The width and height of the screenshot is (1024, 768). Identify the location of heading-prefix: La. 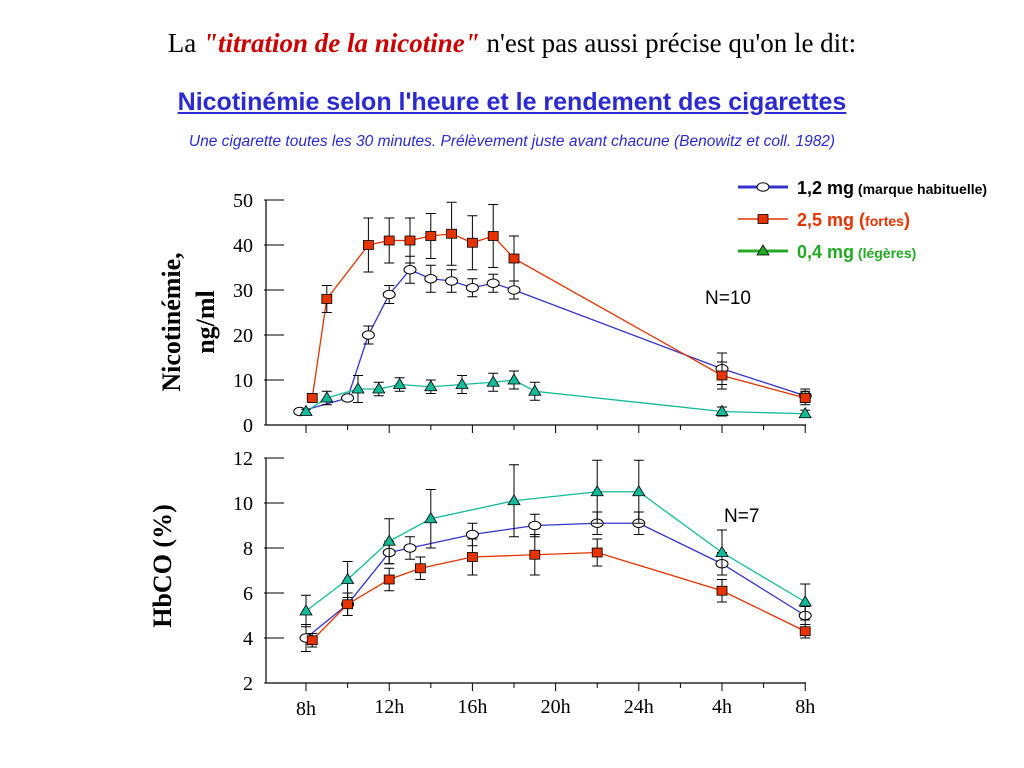
(185, 43).